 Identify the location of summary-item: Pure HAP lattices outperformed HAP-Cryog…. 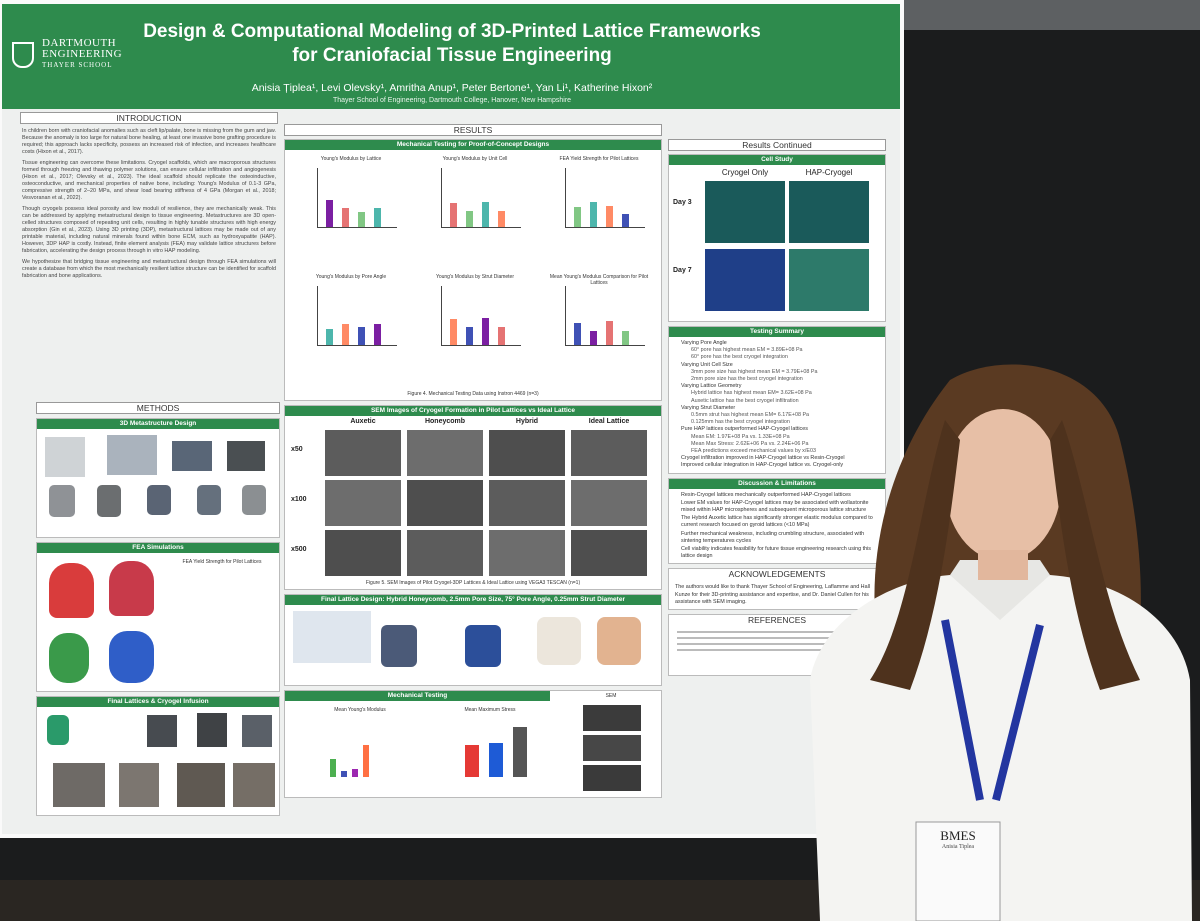
(744, 429).